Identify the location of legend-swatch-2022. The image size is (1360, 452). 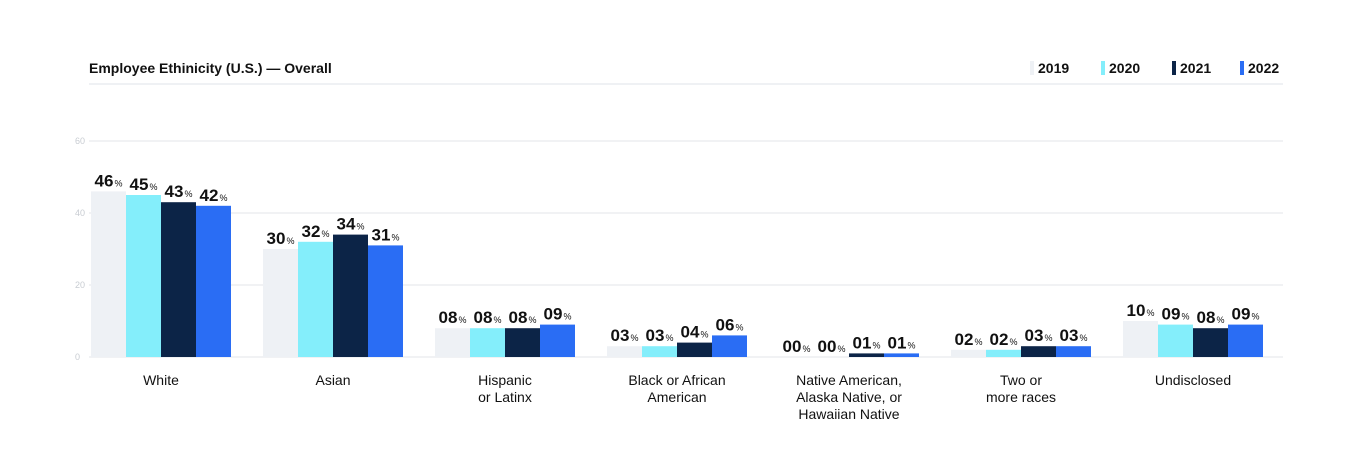
(1242, 68).